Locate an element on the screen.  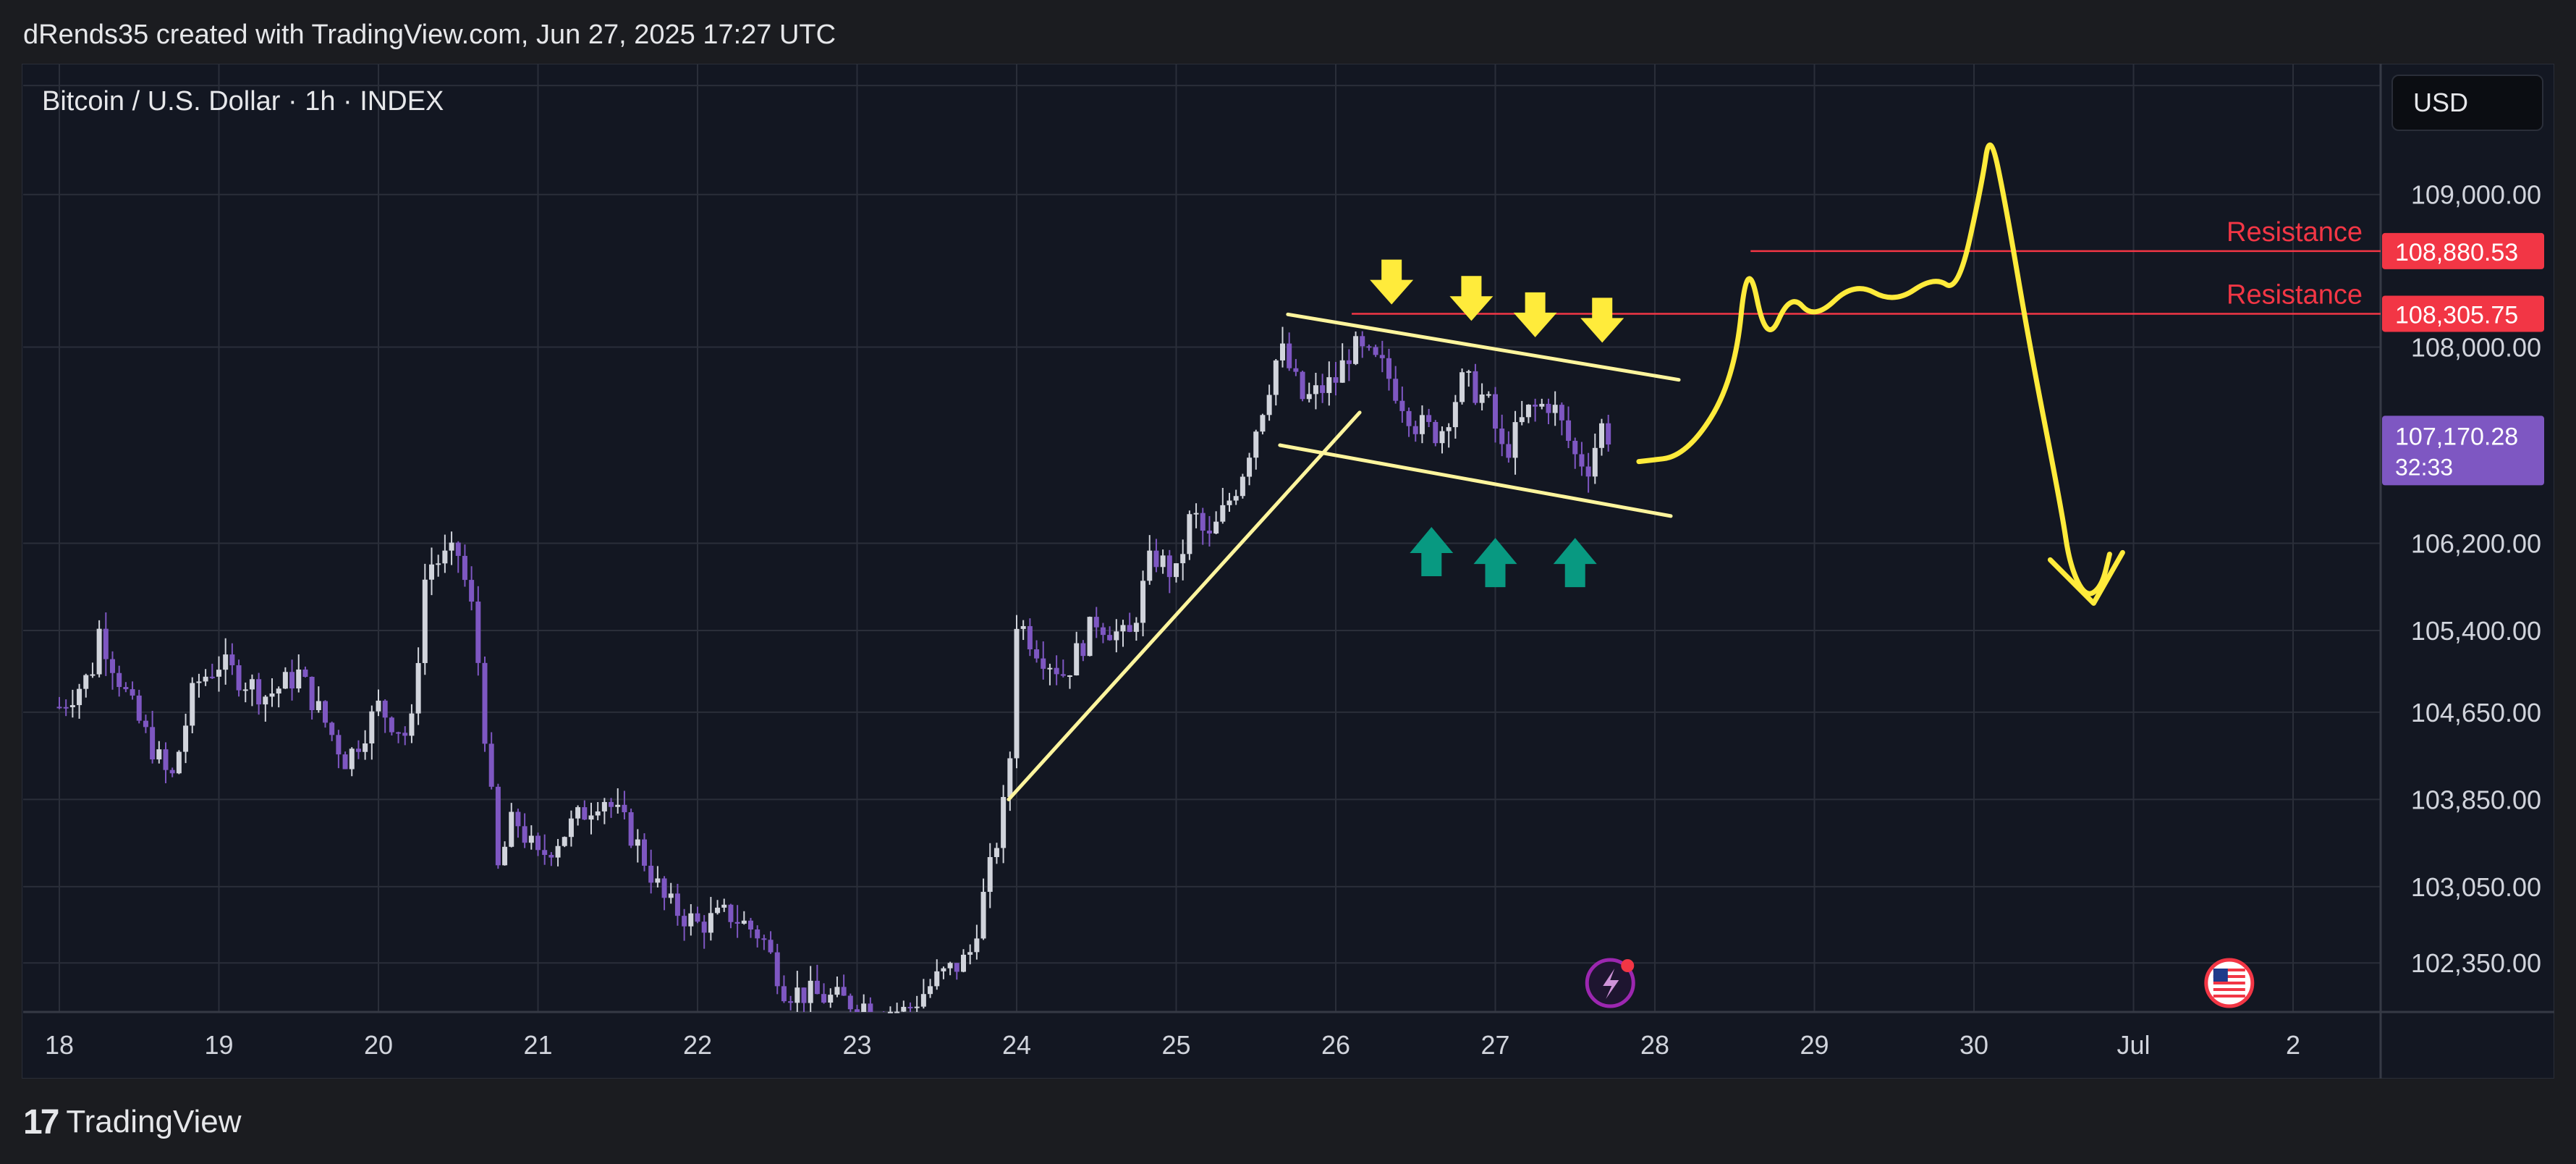
price-tick-label: 102,350.00 is located at coordinates (2476, 963).